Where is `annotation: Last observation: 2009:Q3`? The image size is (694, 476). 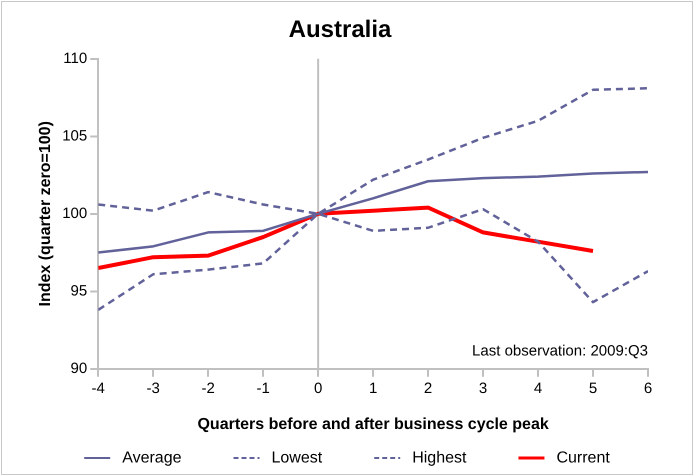 annotation: Last observation: 2009:Q3 is located at coordinates (560, 351).